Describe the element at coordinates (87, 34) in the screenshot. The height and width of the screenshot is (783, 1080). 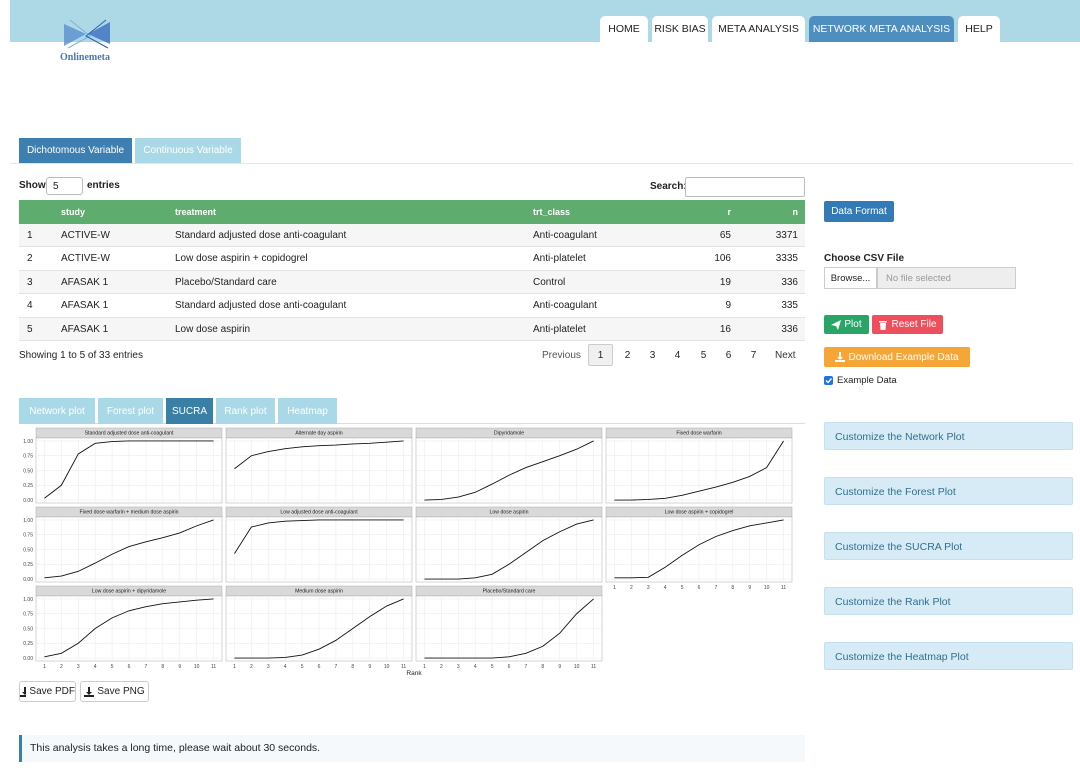
I see `logo-mark` at that location.